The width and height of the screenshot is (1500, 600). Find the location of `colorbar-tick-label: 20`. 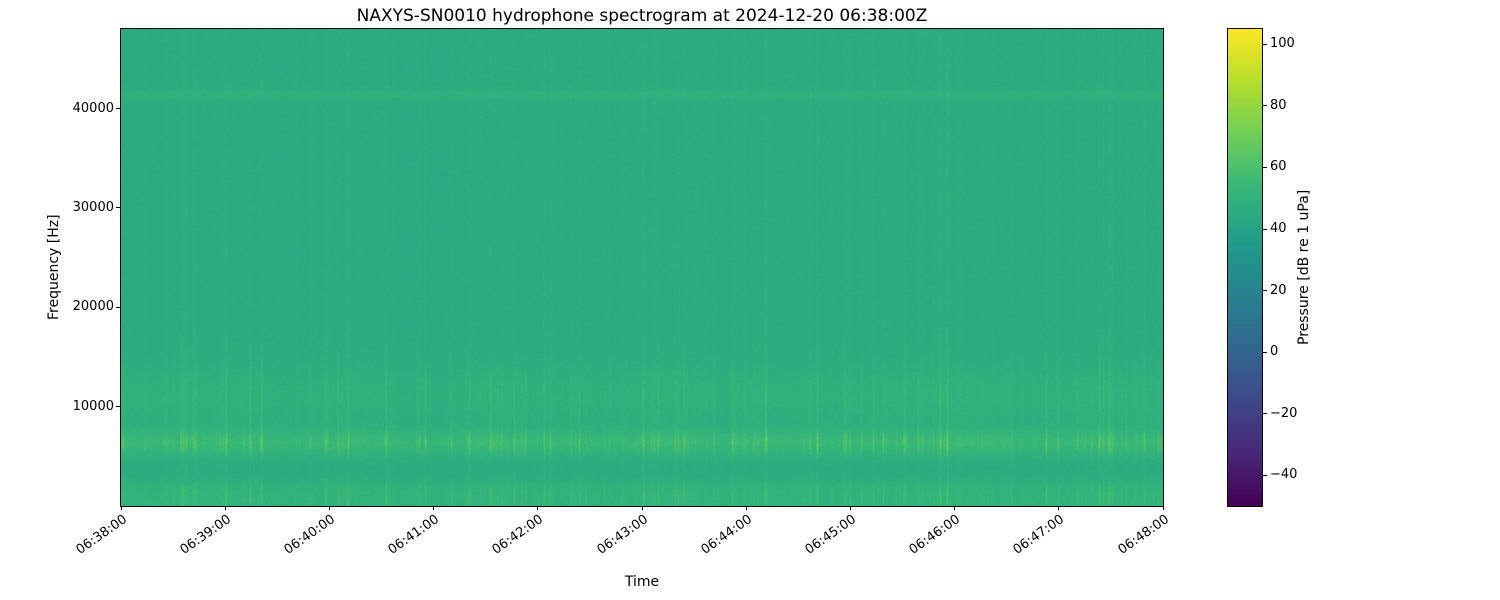

colorbar-tick-label: 20 is located at coordinates (1278, 290).